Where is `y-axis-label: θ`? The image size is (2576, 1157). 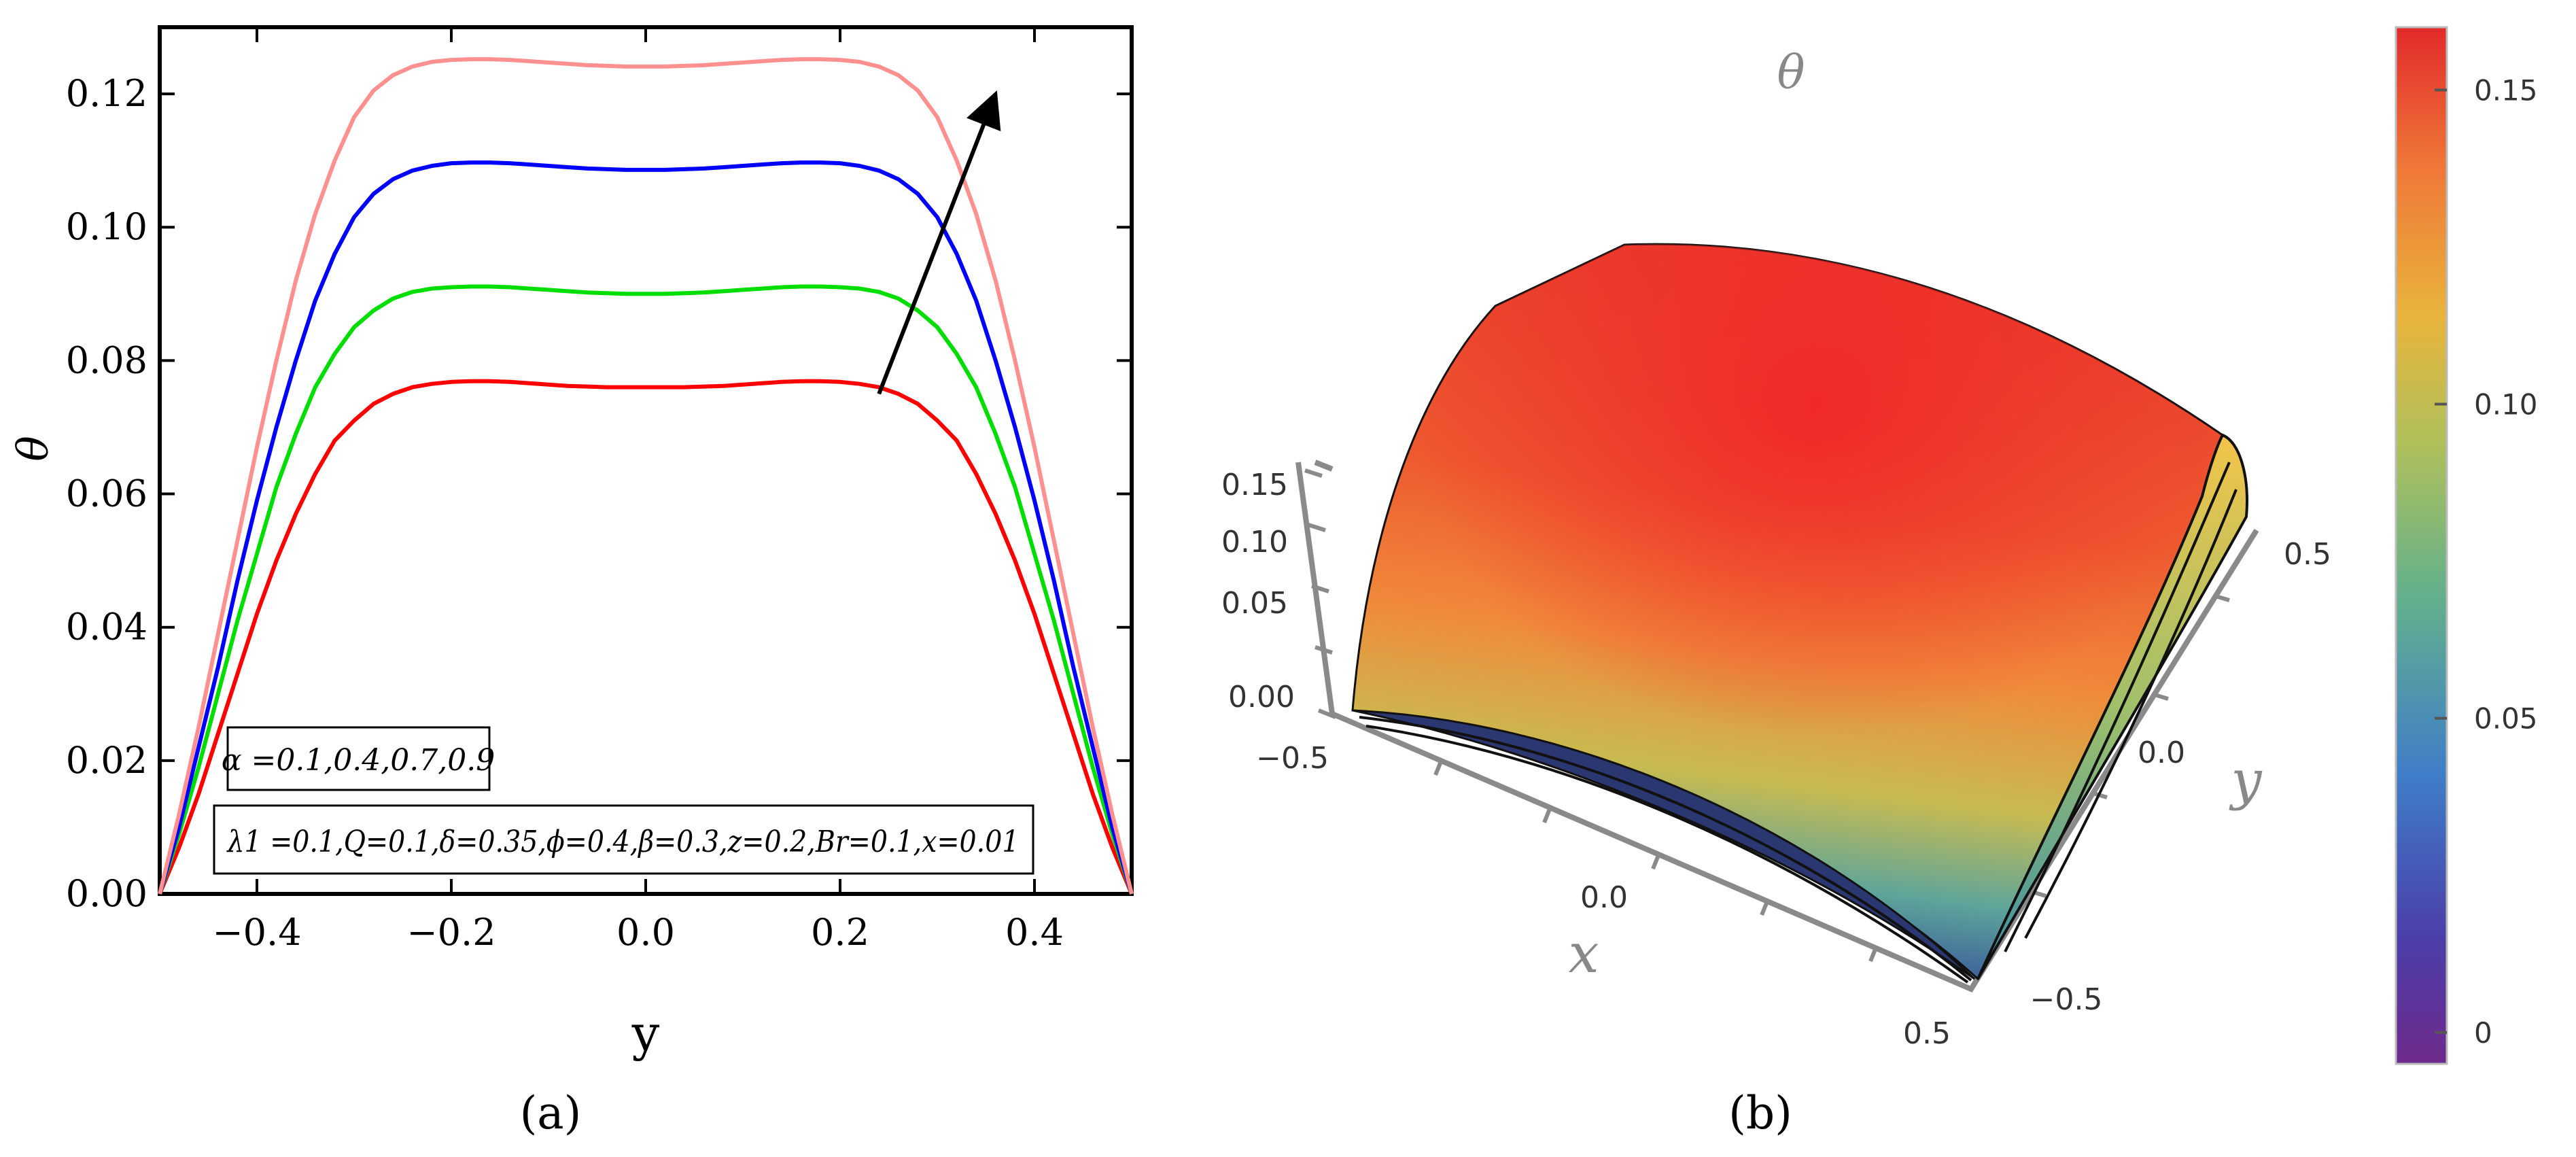 y-axis-label: θ is located at coordinates (33, 448).